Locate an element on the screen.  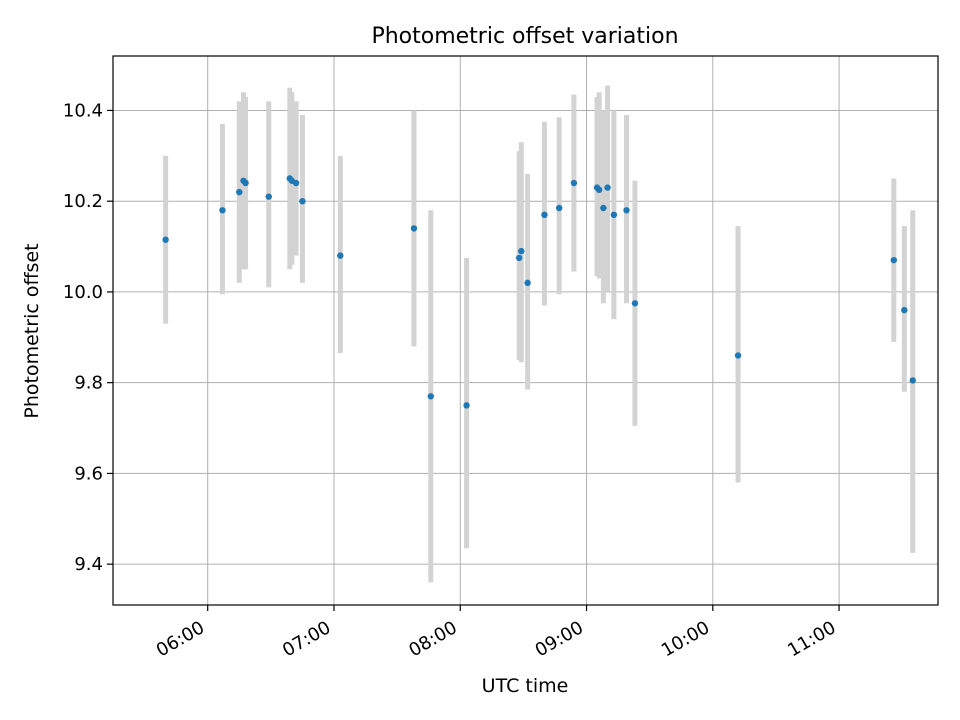
y-axis-label: Photometric offset is located at coordinates (32, 330).